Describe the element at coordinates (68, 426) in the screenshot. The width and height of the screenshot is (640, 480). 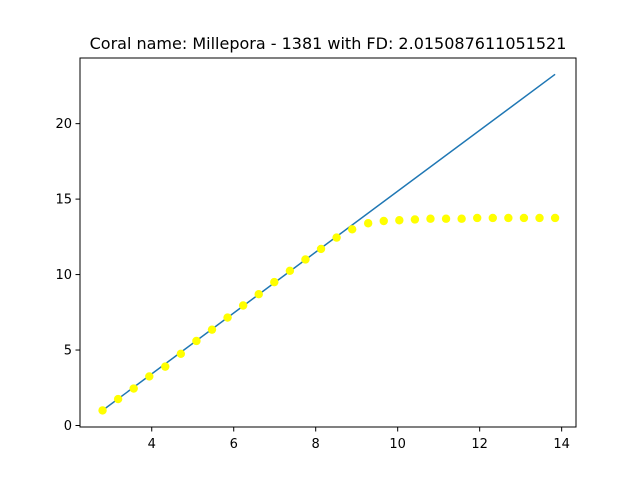
I see `y-tick-label: 0` at that location.